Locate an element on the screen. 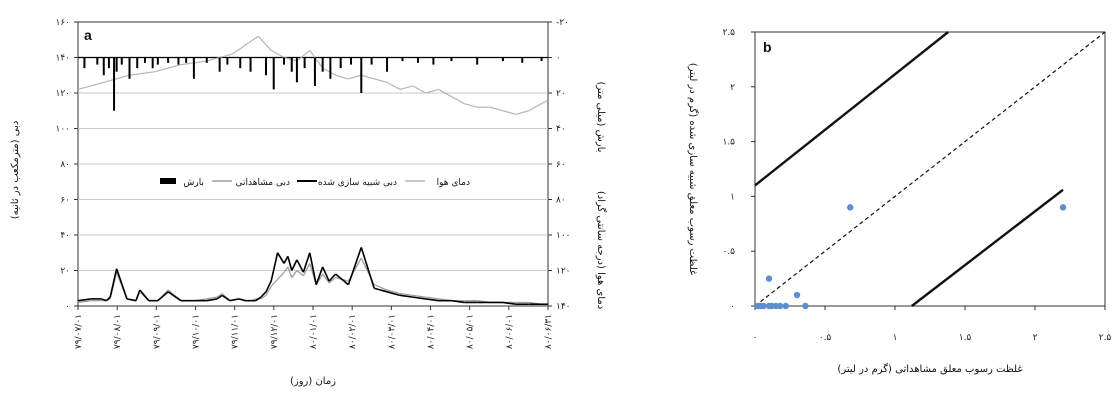 The height and width of the screenshot is (393, 1116). legend-temperature-label: دمای هوا is located at coordinates (453, 183).